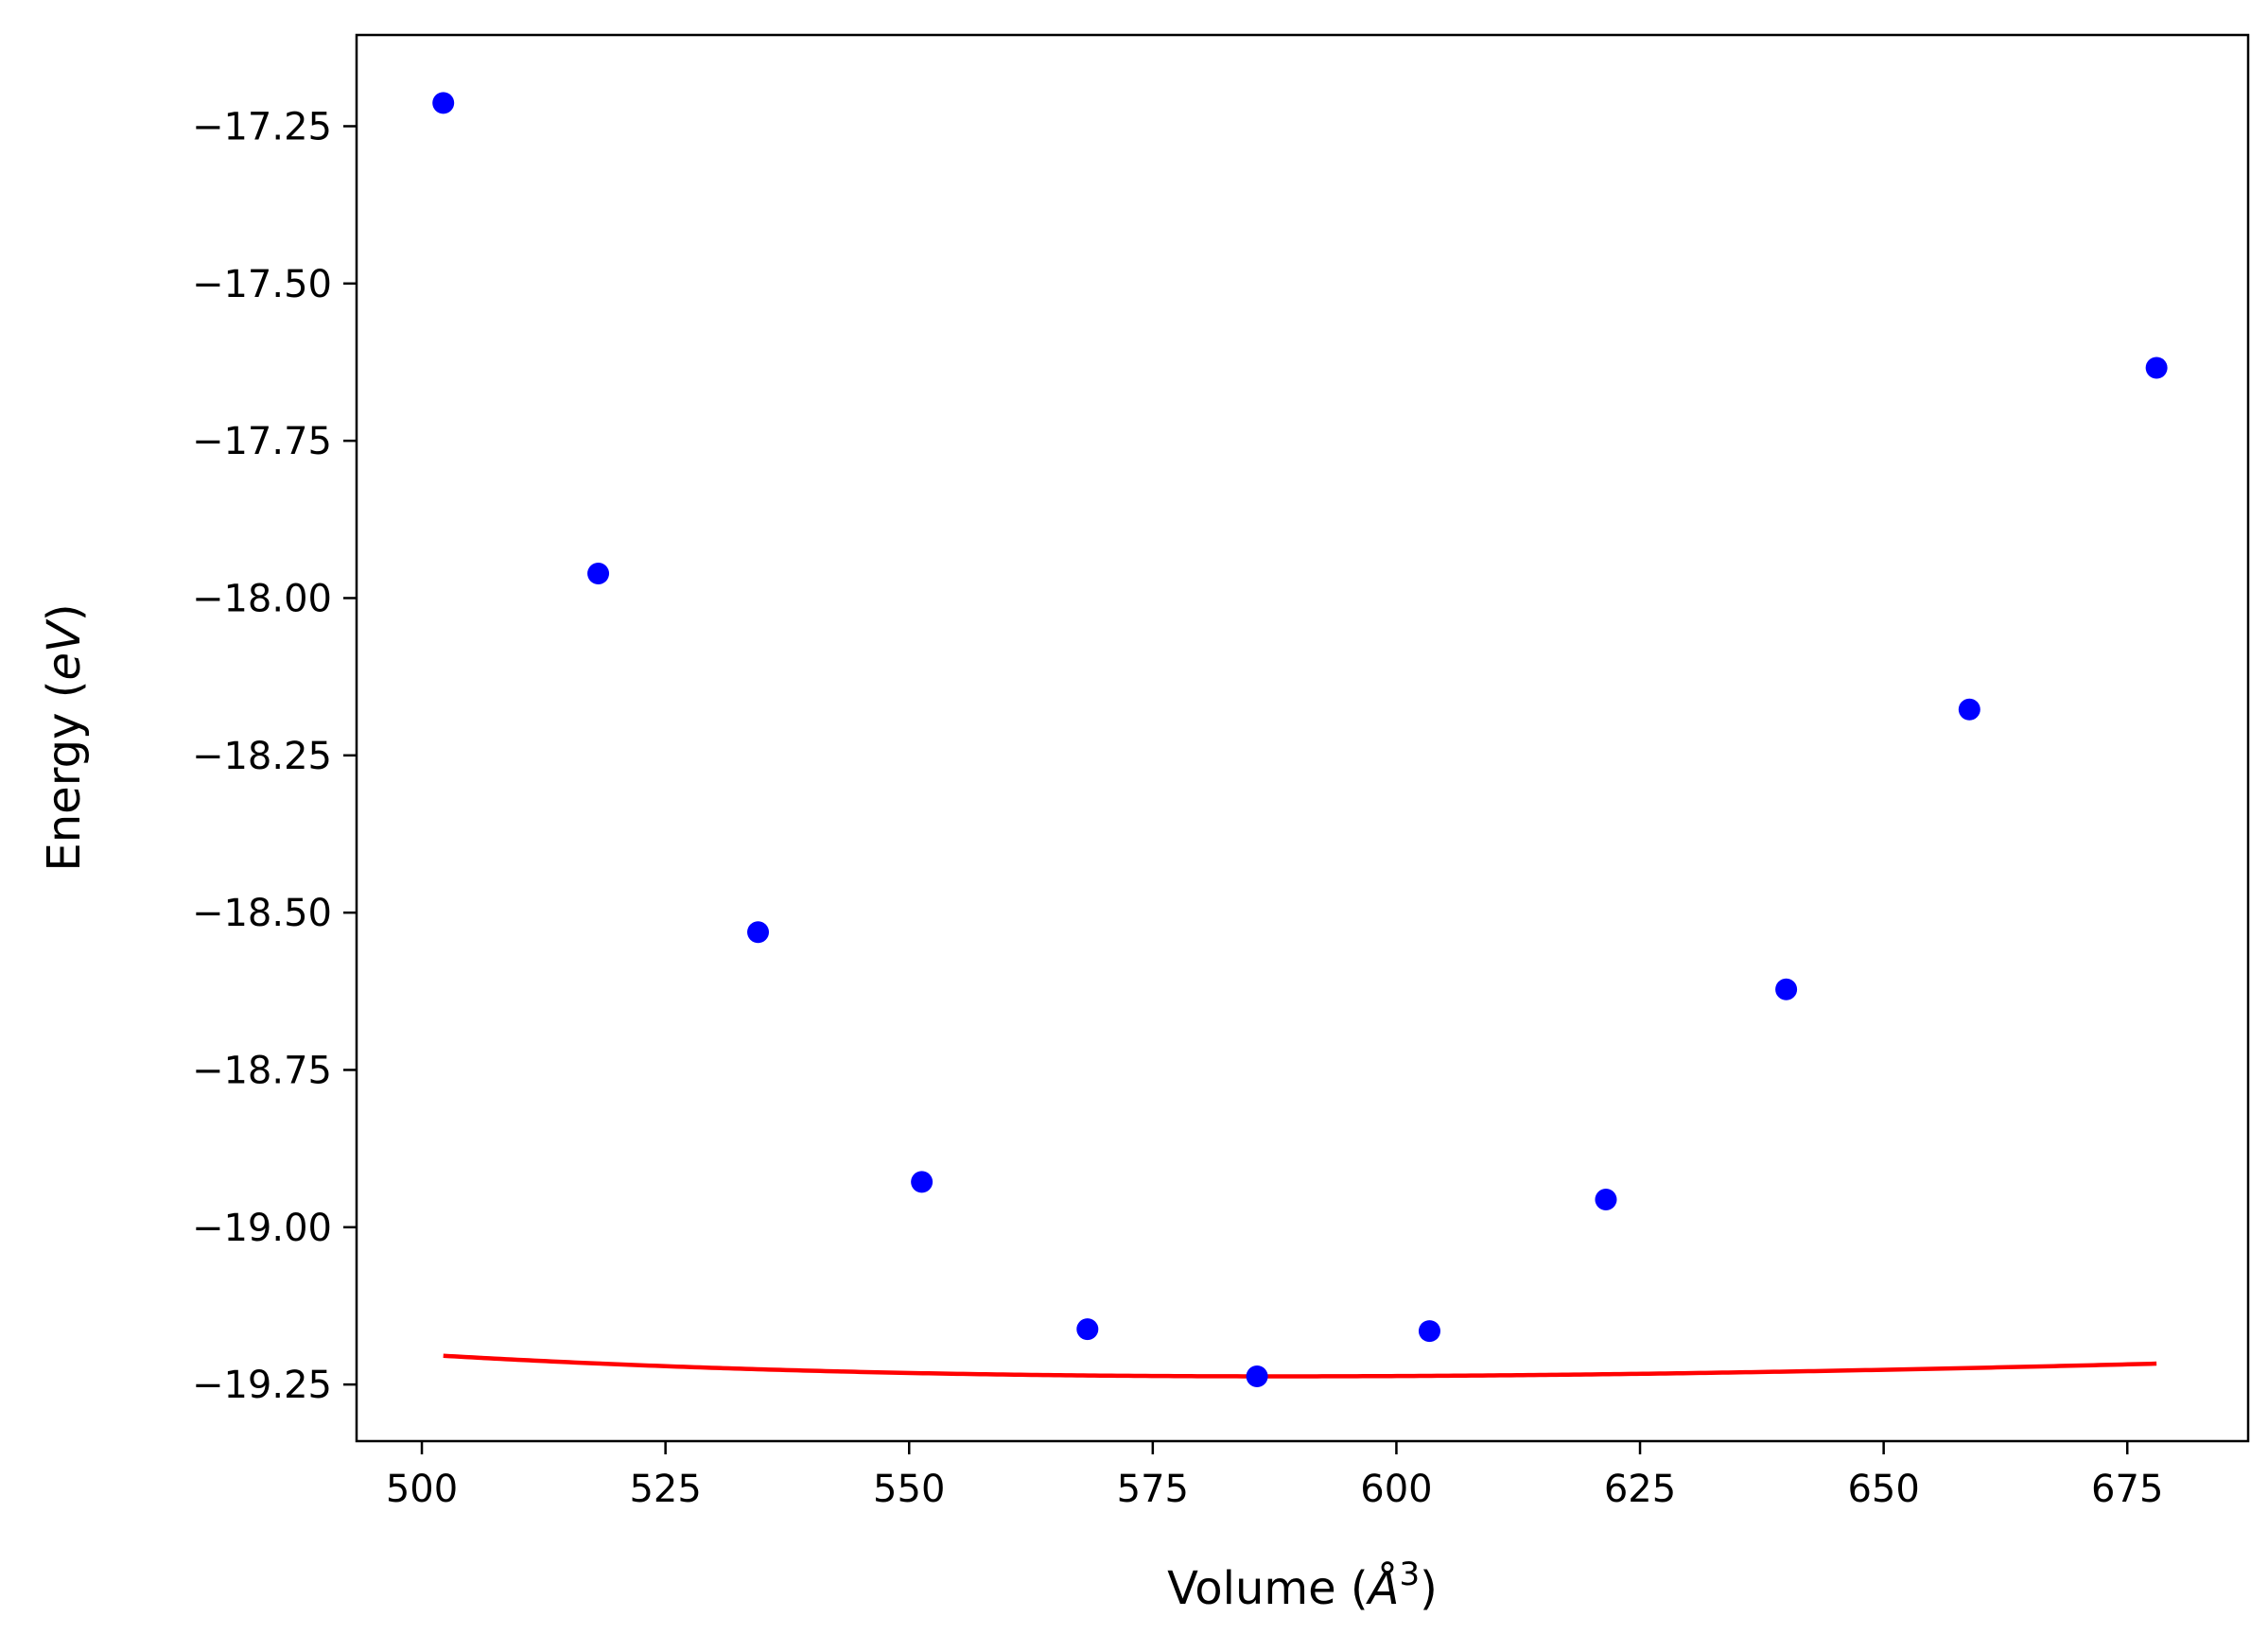  Describe the element at coordinates (909, 1490) in the screenshot. I see `x-tick-label: 550` at that location.